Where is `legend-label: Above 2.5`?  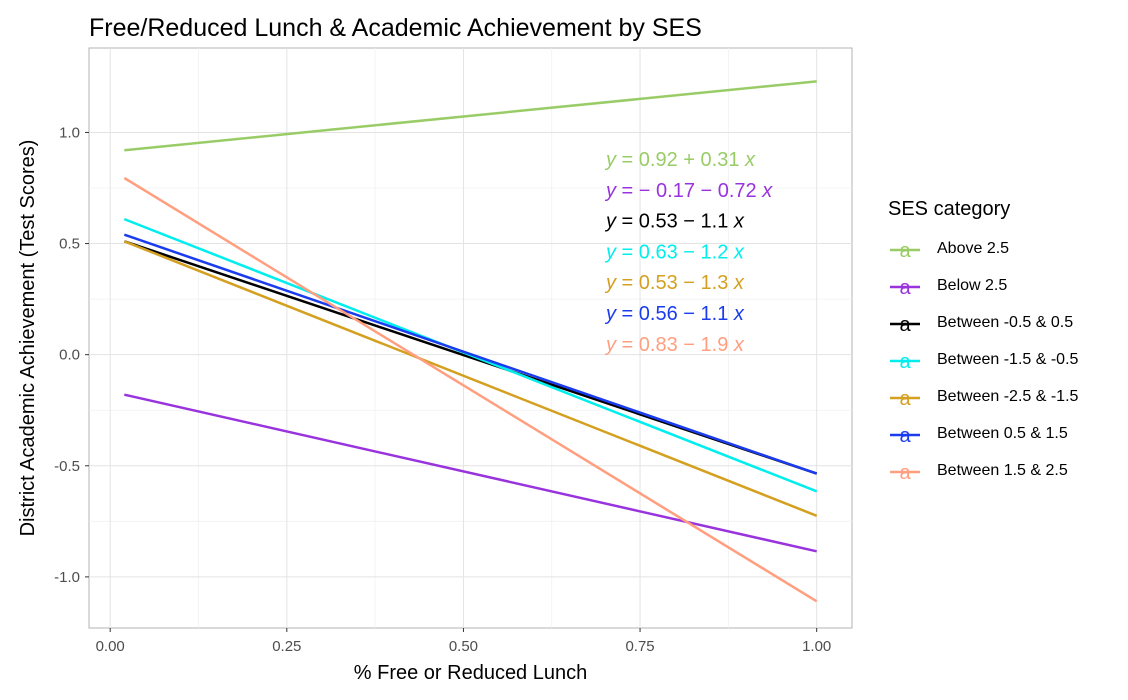 legend-label: Above 2.5 is located at coordinates (973, 248).